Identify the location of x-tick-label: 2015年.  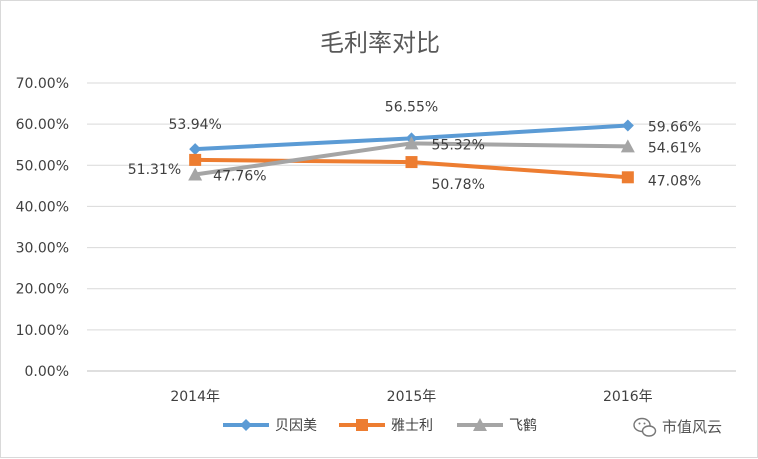
(412, 397).